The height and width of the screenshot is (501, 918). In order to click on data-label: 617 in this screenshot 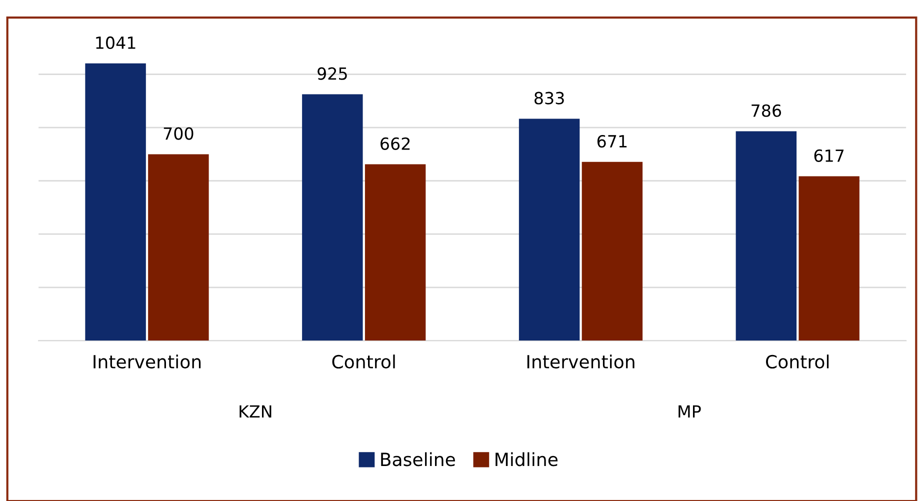, I will do `click(829, 155)`.